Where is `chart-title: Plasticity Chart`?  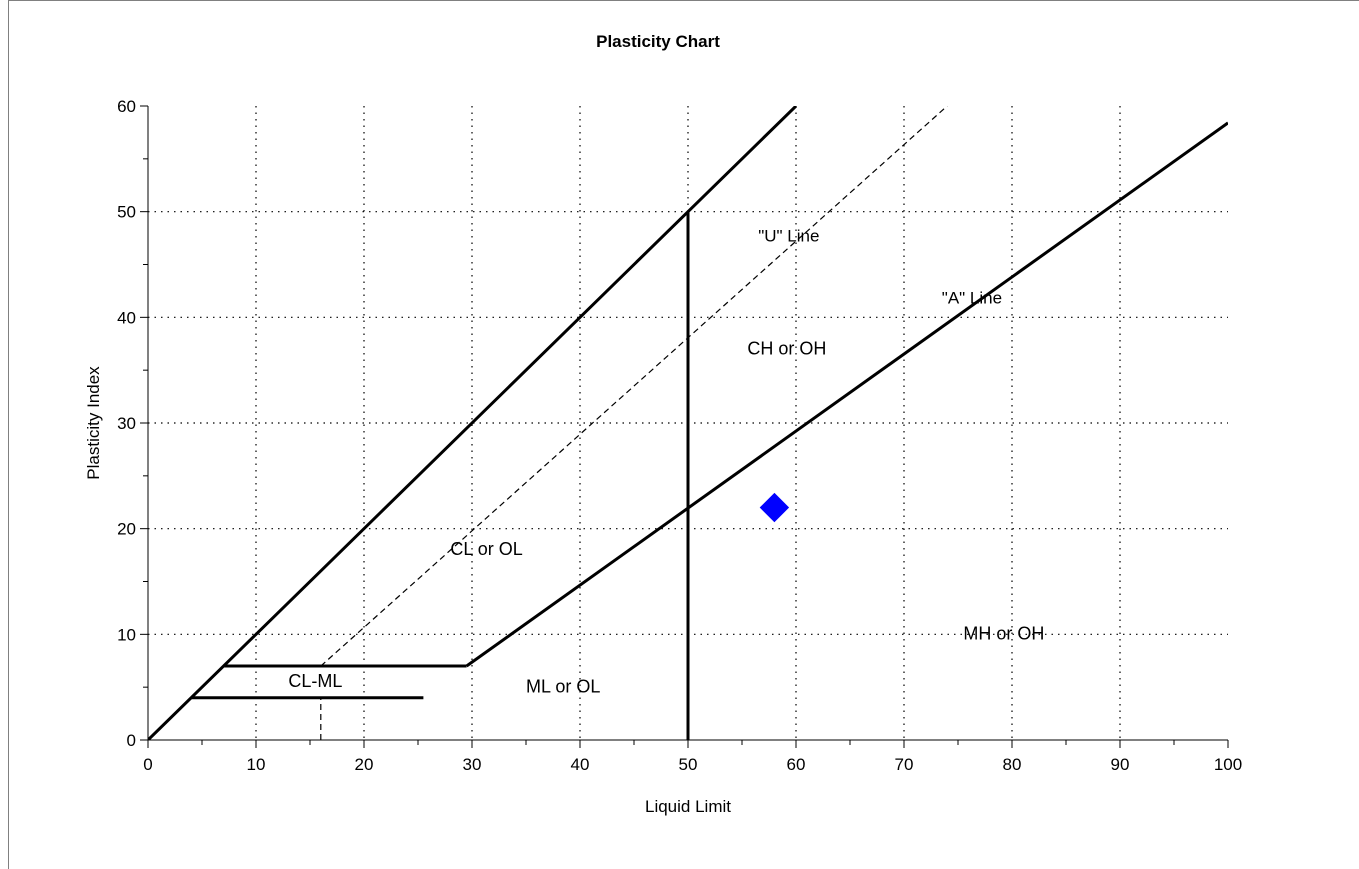 chart-title: Plasticity Chart is located at coordinates (658, 41).